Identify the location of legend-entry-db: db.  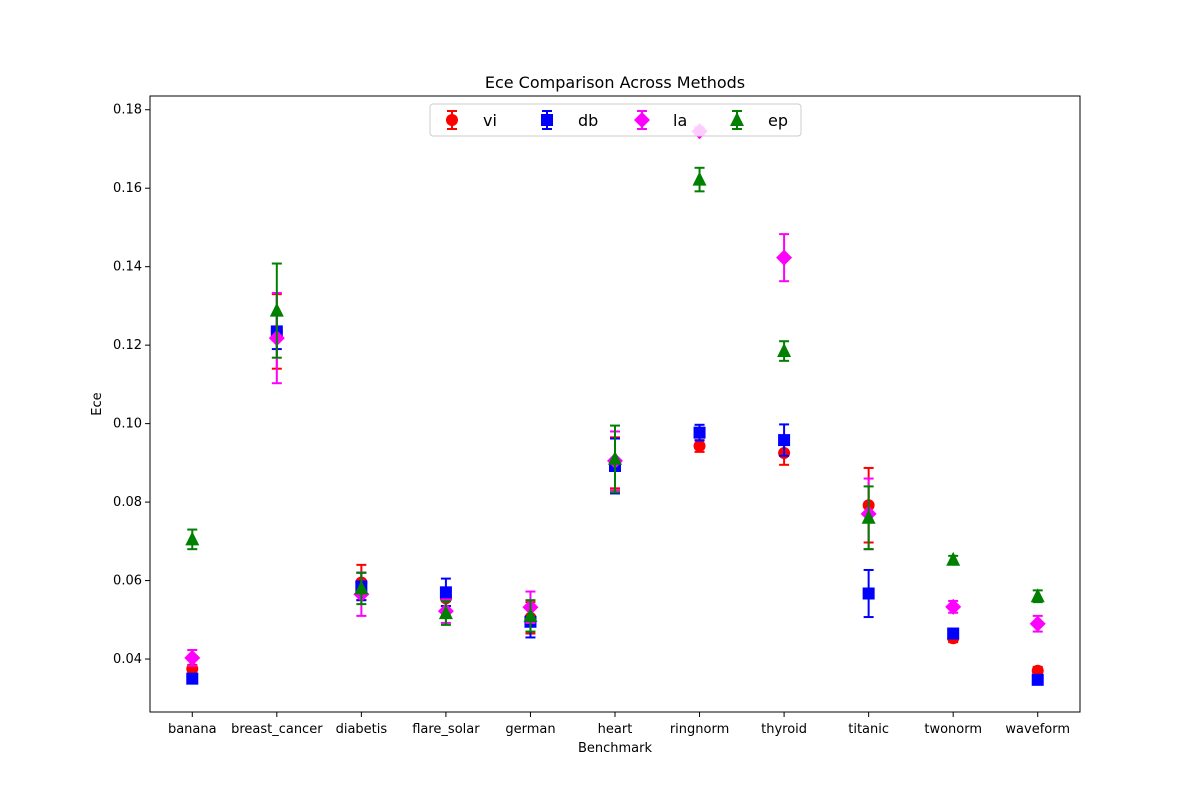
(569, 120).